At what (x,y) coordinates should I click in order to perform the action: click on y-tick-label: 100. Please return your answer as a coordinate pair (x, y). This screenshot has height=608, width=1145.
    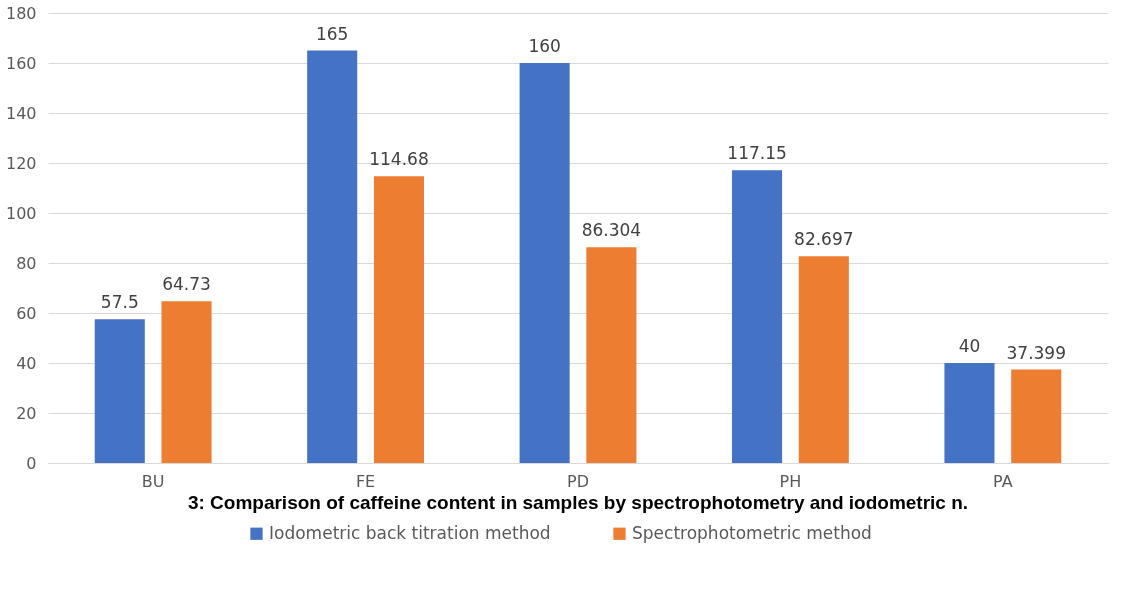
    Looking at the image, I should click on (21, 213).